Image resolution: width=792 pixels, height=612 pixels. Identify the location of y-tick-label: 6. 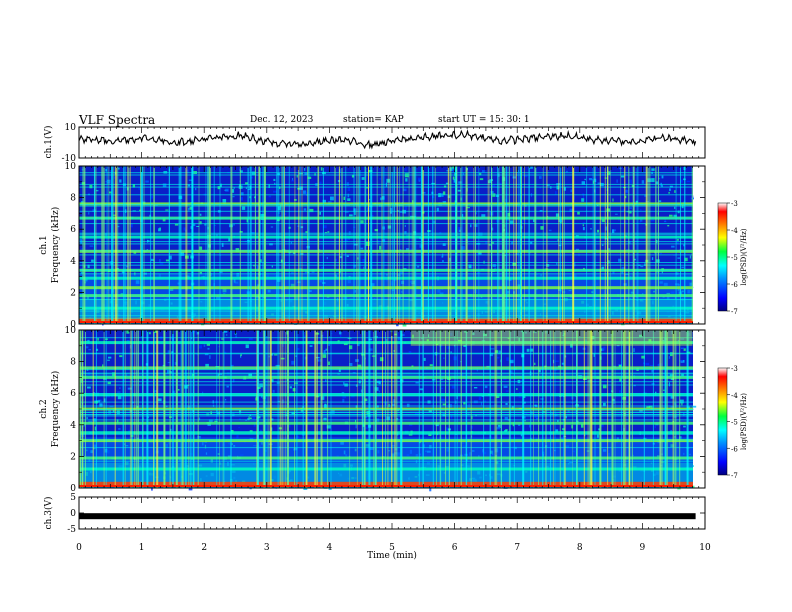
(73, 394).